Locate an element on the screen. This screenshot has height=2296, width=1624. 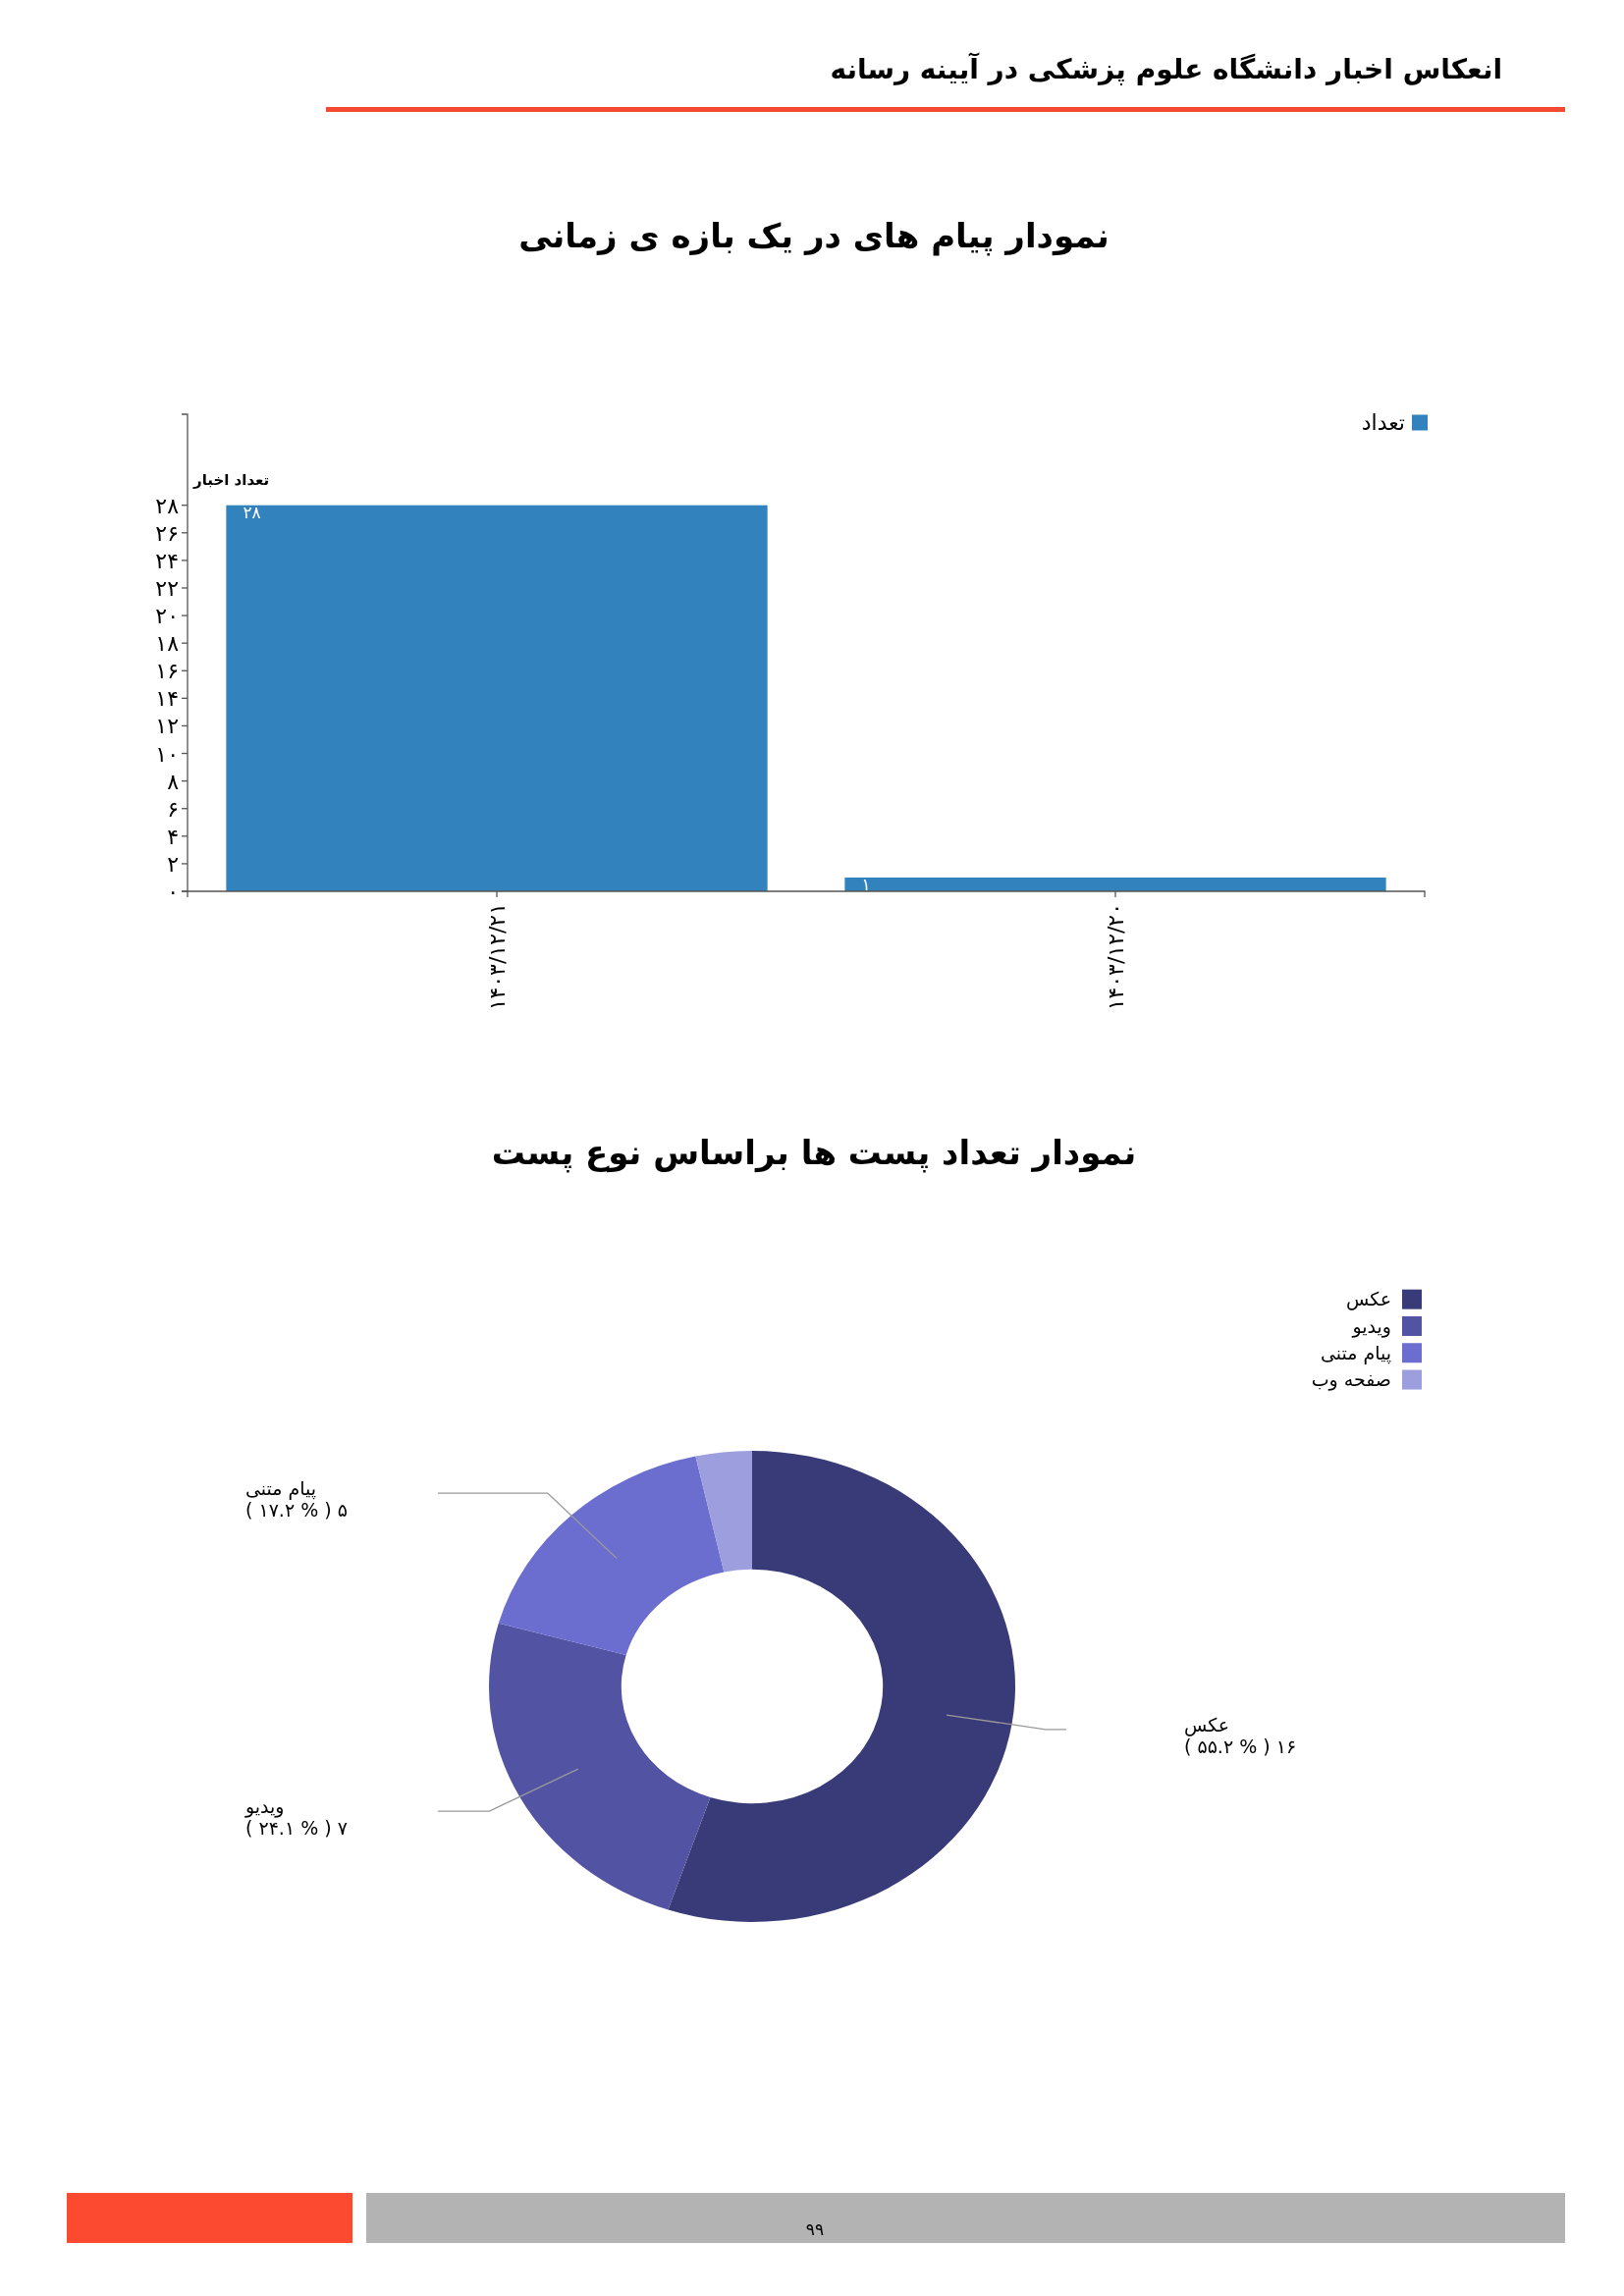
data-label: ۱ is located at coordinates (866, 884).